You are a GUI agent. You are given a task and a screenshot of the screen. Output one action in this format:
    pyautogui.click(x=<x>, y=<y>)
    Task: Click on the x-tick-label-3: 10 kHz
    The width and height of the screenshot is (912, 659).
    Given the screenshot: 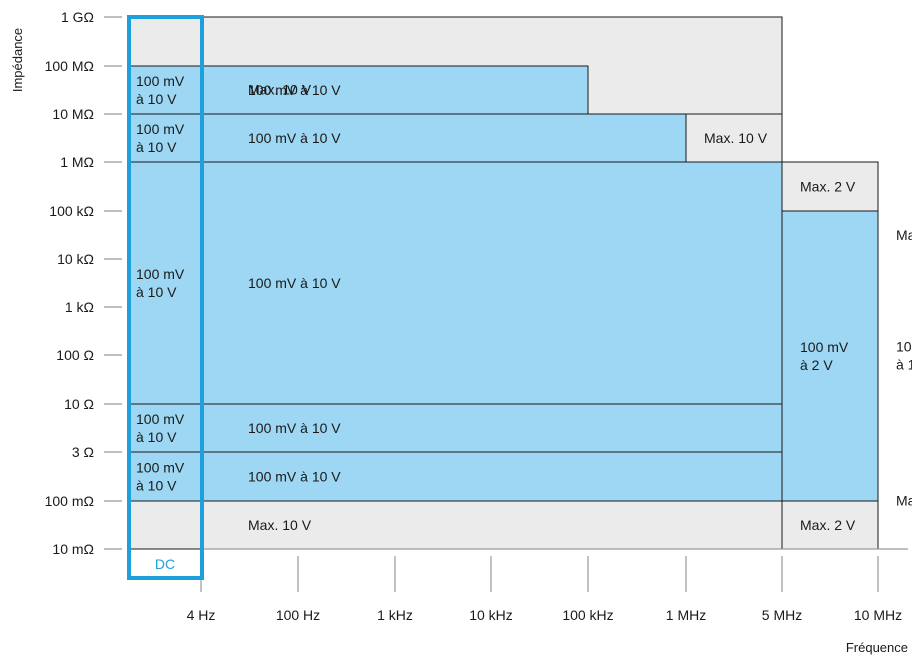 What is the action you would take?
    pyautogui.click(x=491, y=615)
    